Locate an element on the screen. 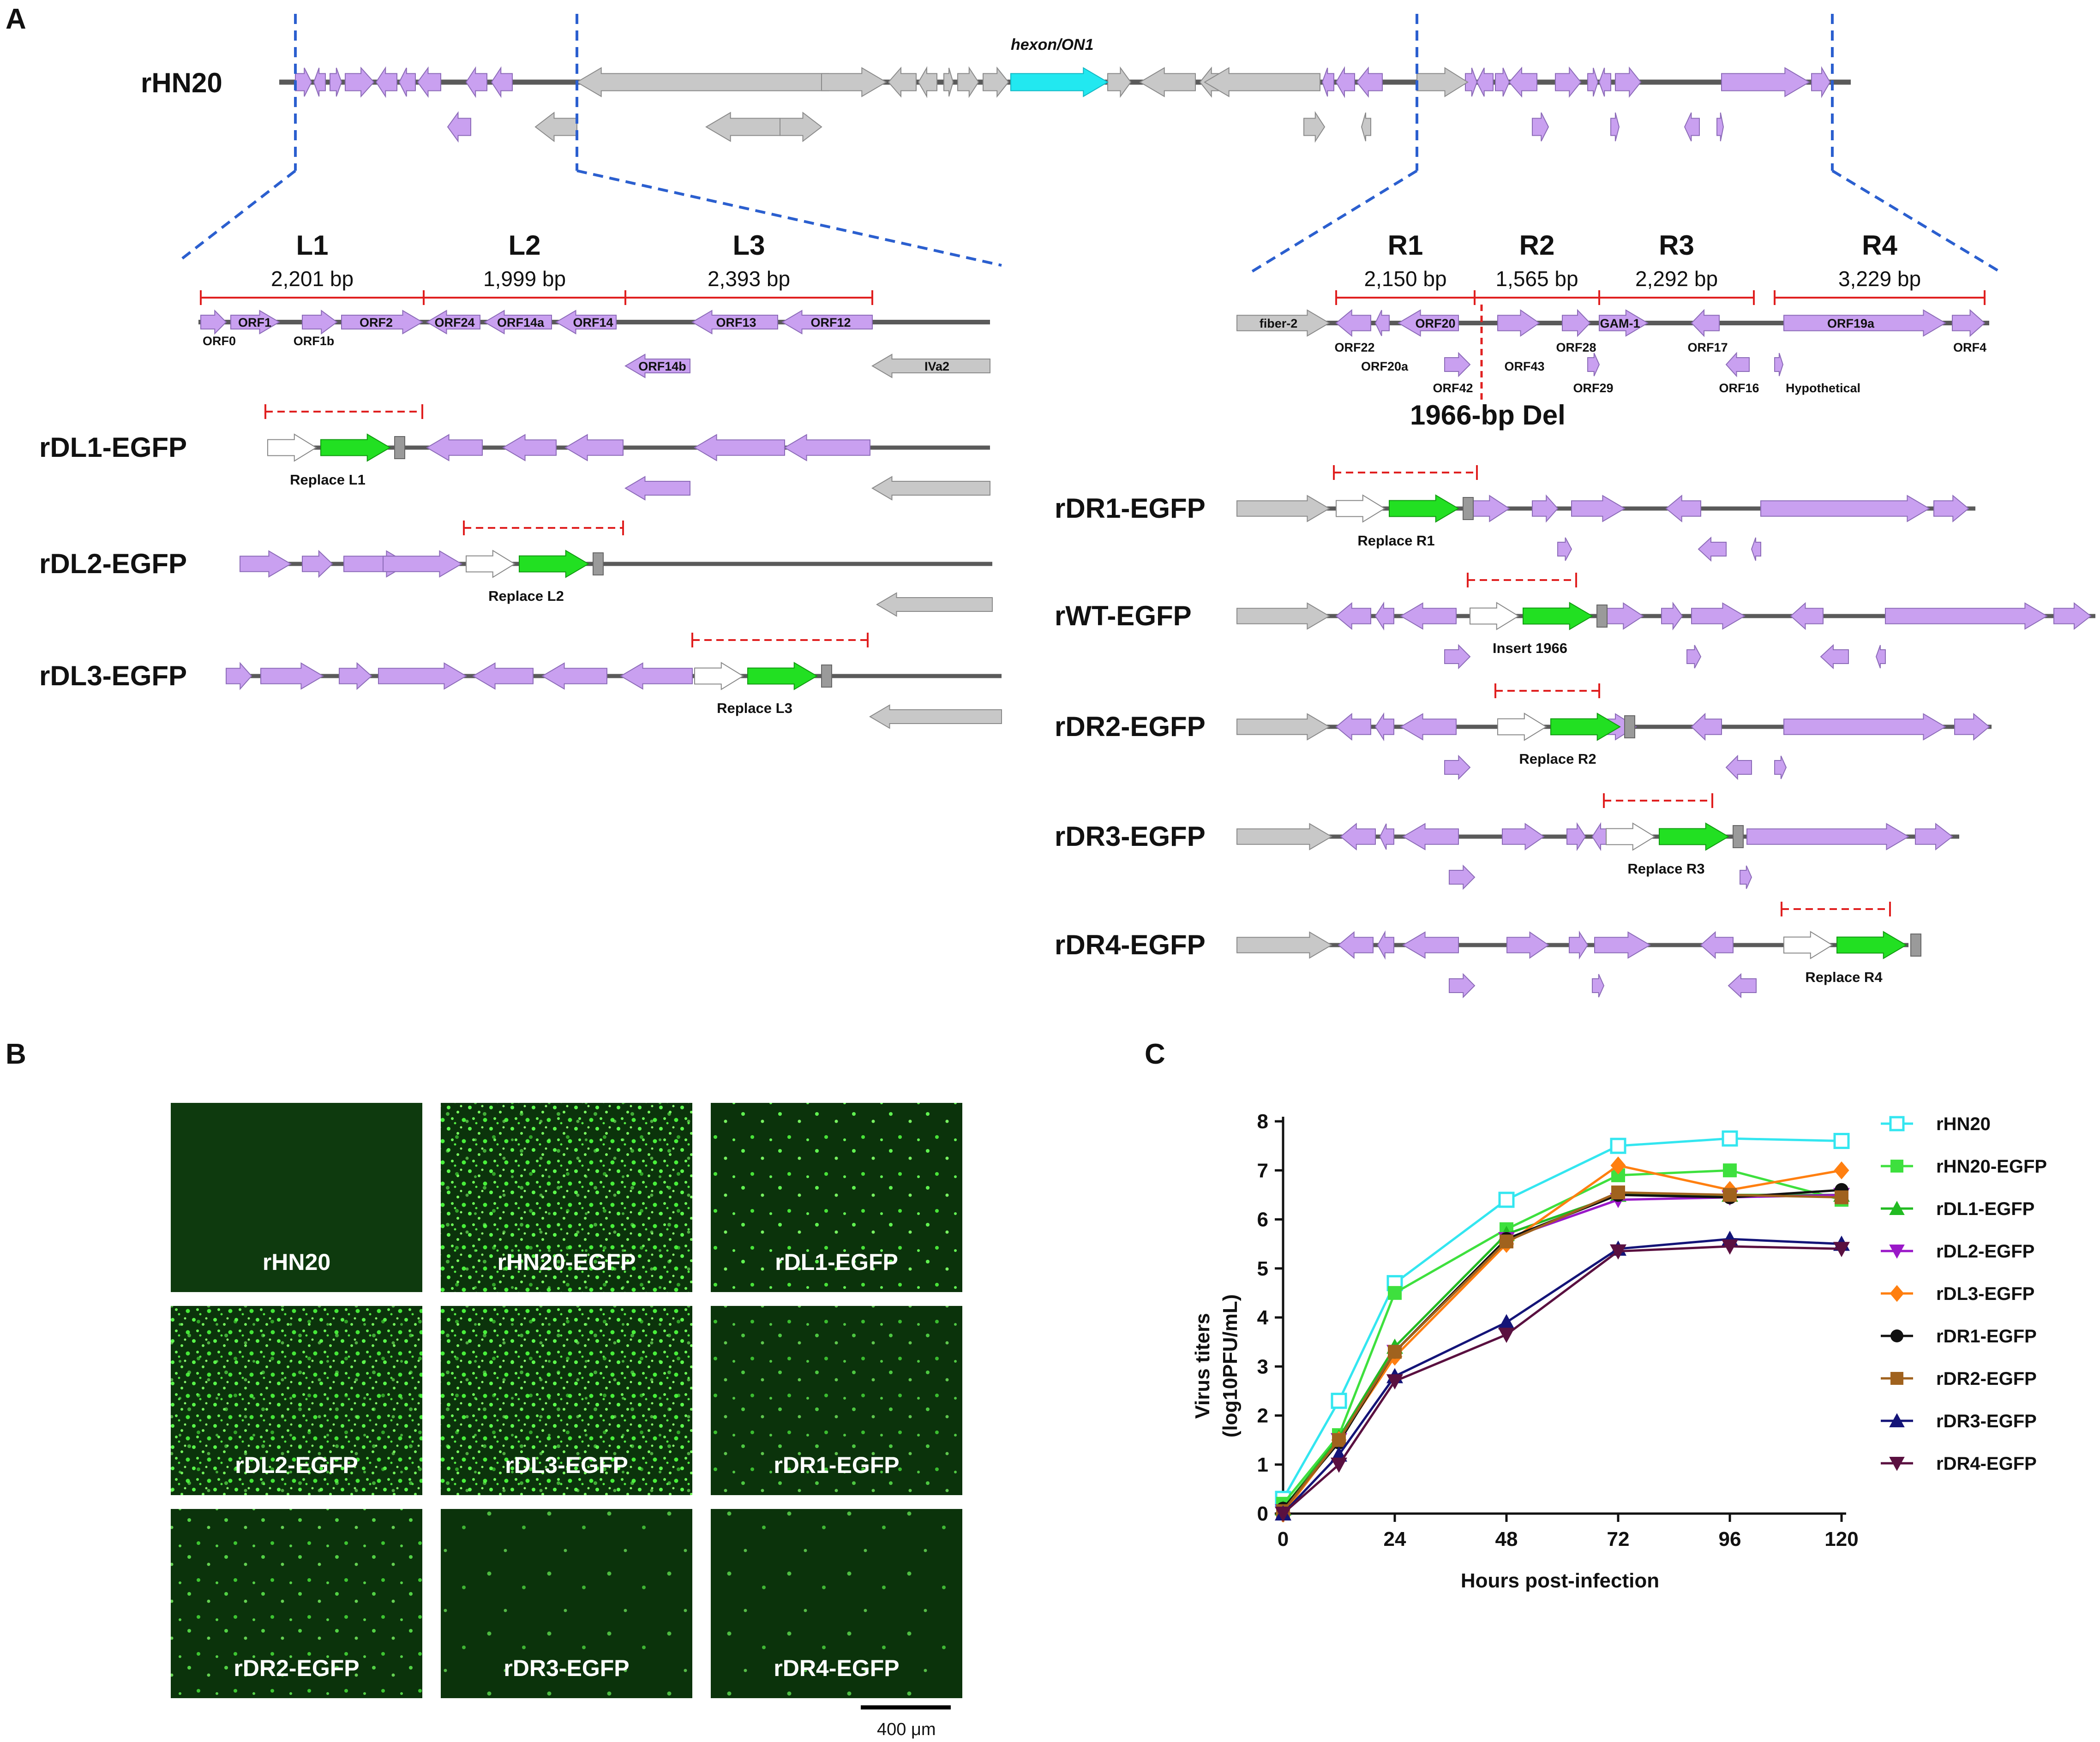  series-rDR1-EGFP is located at coordinates (1562, 1349).